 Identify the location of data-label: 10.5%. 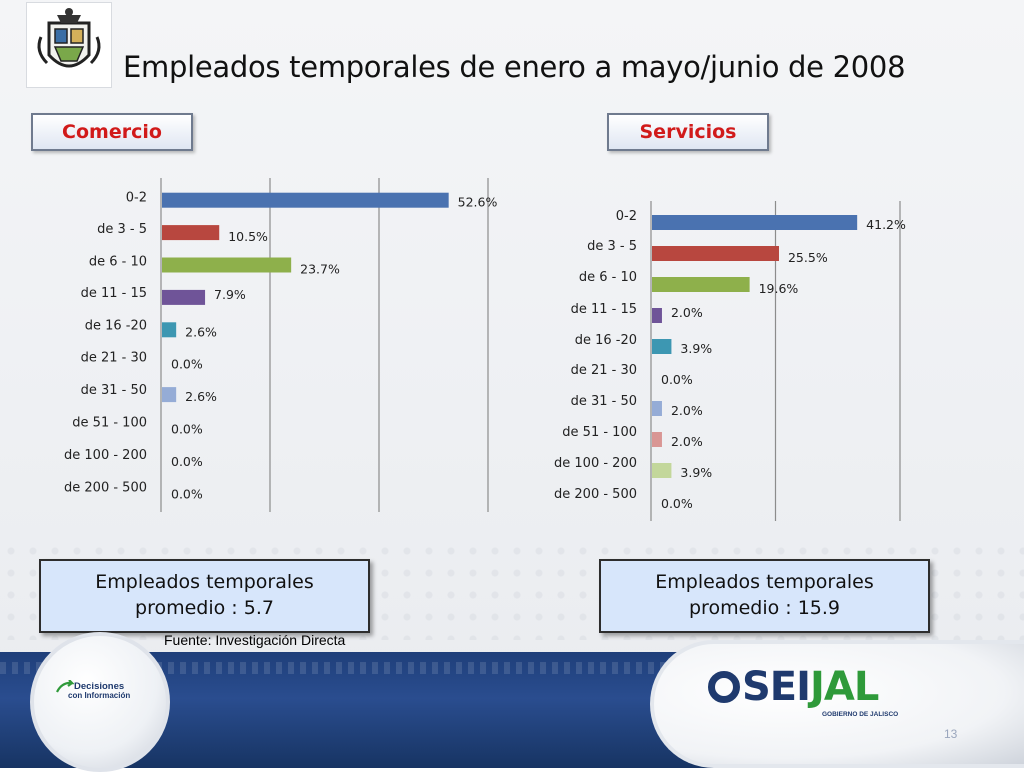
(248, 236).